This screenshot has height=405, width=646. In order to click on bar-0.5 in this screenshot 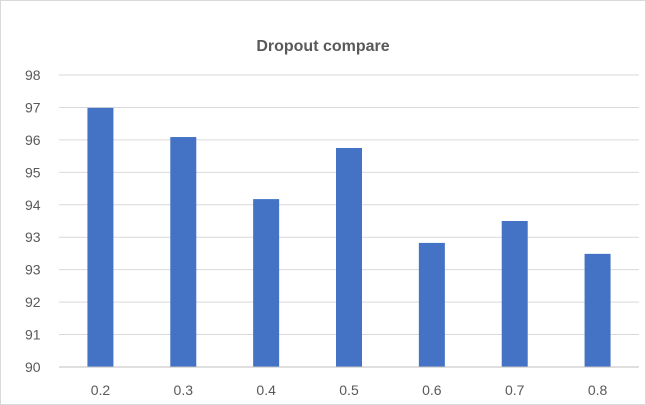, I will do `click(349, 257)`.